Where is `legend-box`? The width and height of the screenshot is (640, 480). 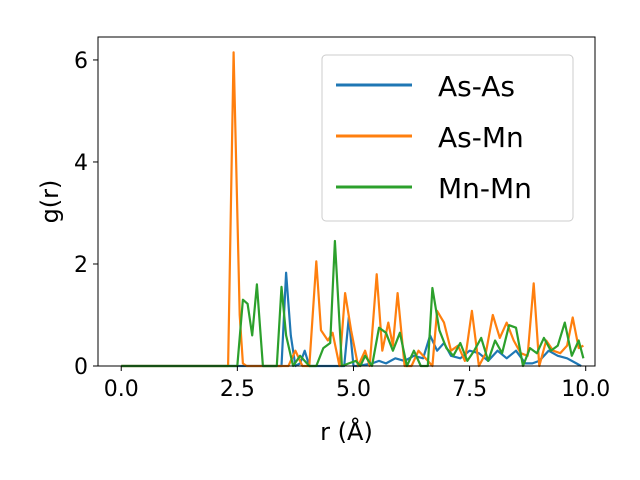
legend-box is located at coordinates (447, 138).